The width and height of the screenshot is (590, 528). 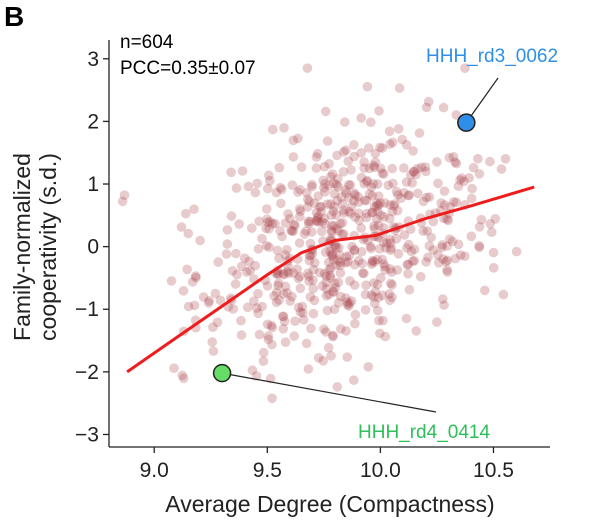 What do you see at coordinates (222, 373) in the screenshot?
I see `highlight-point-green` at bounding box center [222, 373].